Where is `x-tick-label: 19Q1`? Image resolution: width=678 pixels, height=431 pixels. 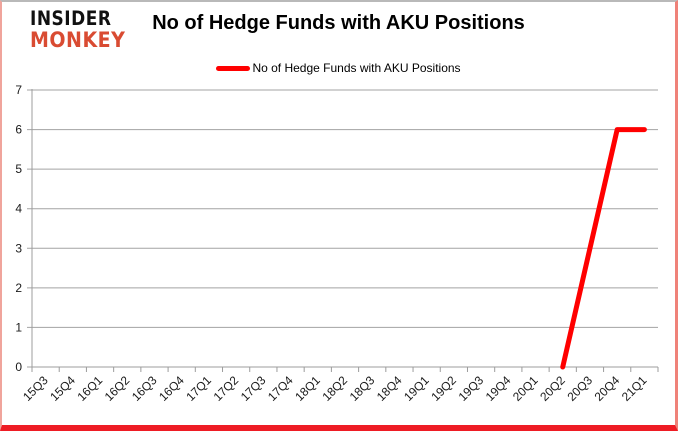 x-tick-label: 19Q1 is located at coordinates (416, 388).